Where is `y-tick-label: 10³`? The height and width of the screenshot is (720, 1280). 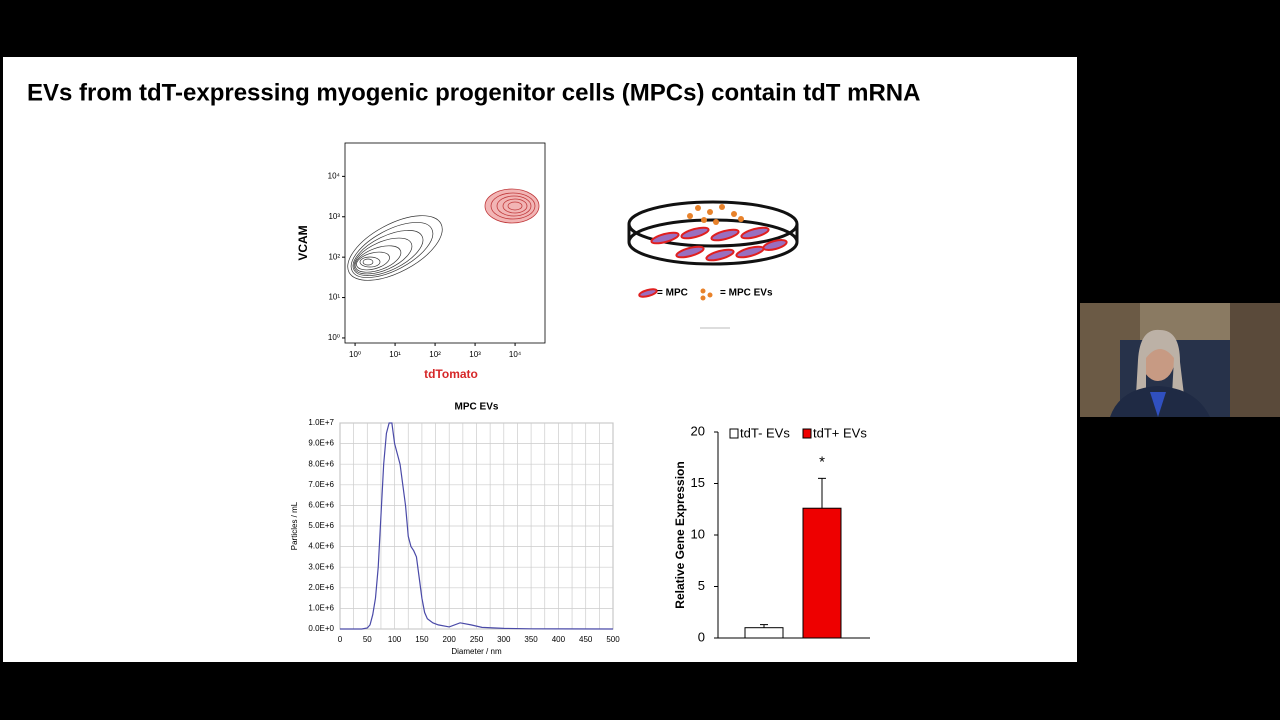 y-tick-label: 10³ is located at coordinates (334, 216).